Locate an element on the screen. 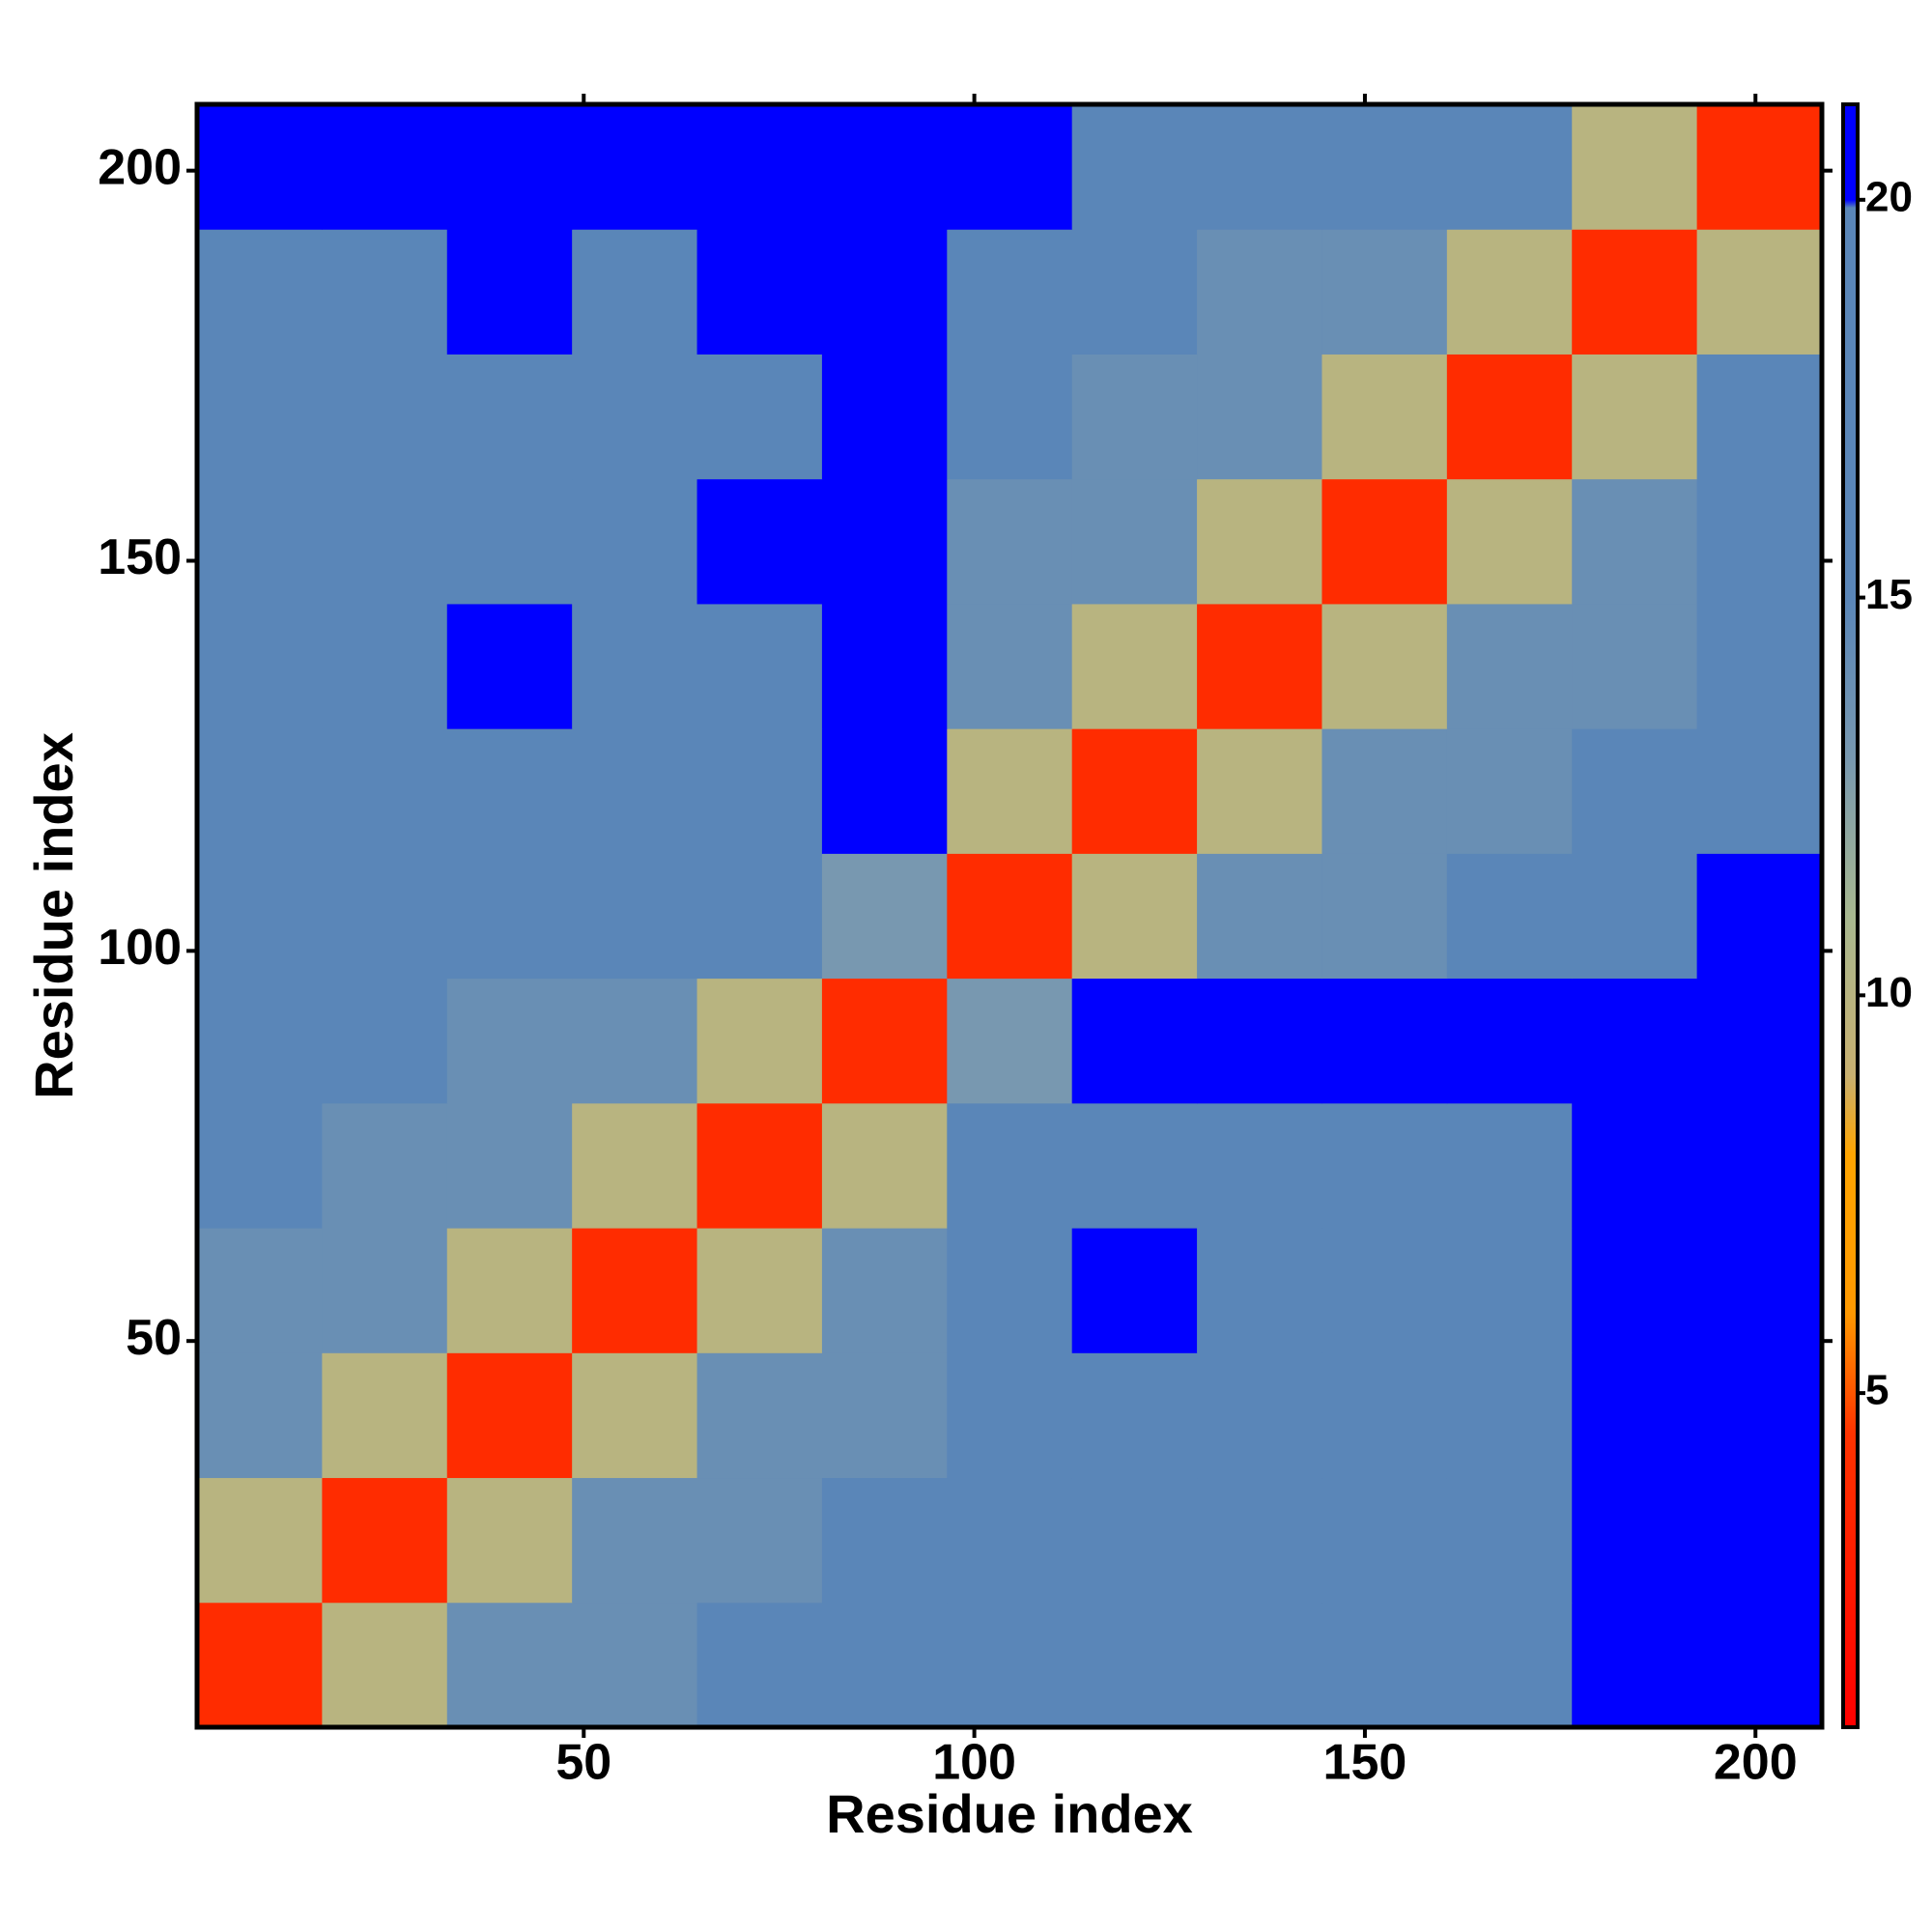  y-tick-label: 150 is located at coordinates (140, 557).